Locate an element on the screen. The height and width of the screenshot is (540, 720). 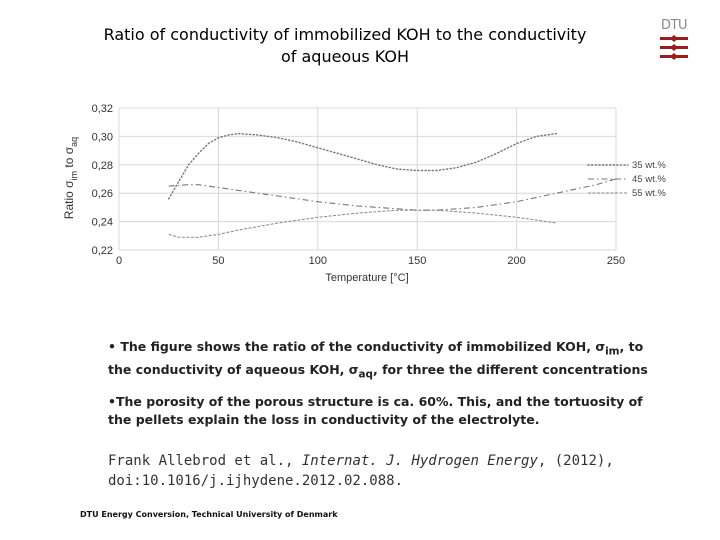
x-tick-label: 0 is located at coordinates (119, 261).